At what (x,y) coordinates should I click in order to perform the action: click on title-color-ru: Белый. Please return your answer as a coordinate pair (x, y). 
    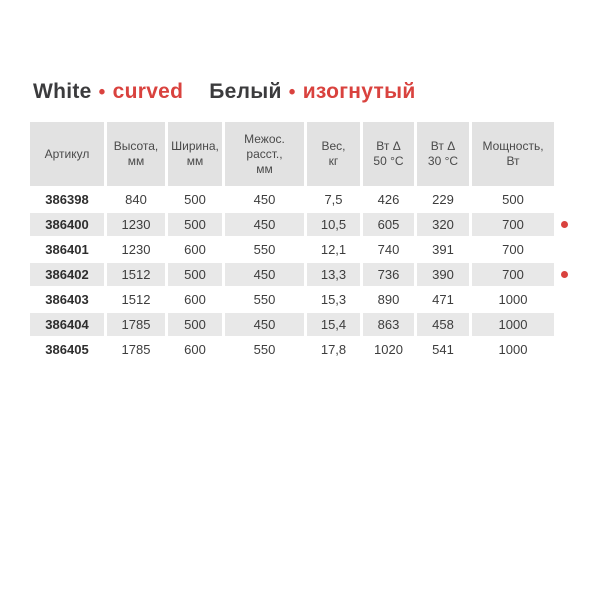
    Looking at the image, I should click on (245, 91).